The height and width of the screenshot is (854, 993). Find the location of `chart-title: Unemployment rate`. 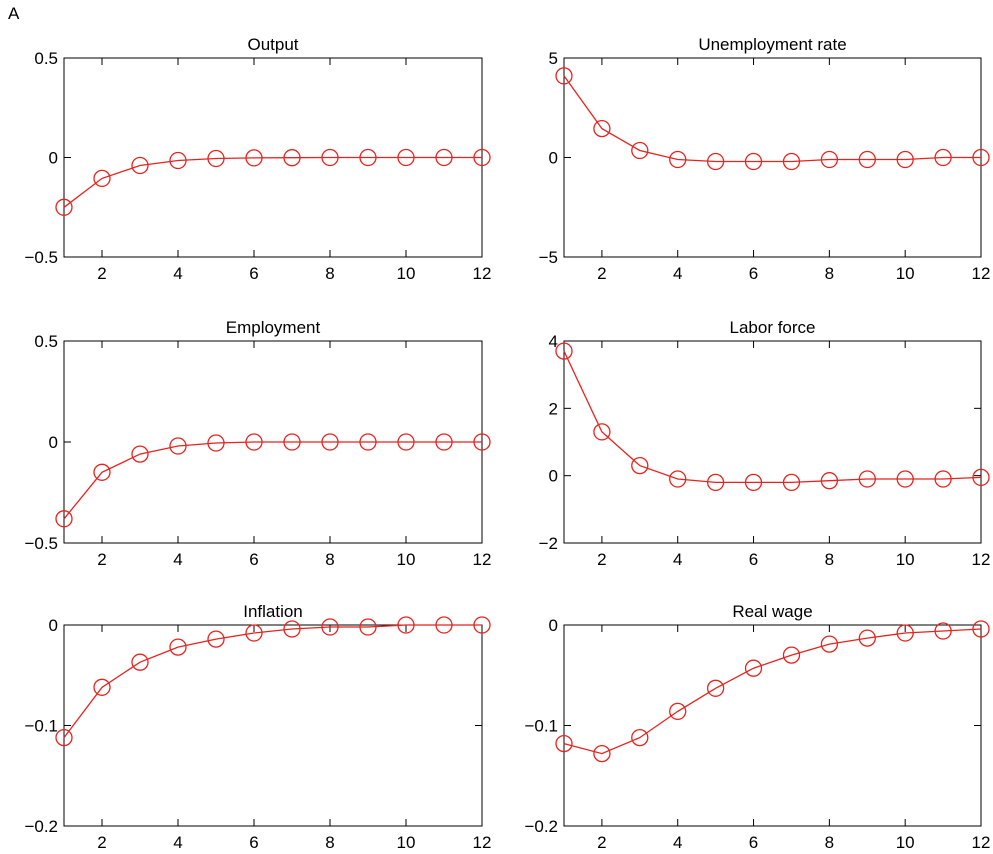

chart-title: Unemployment rate is located at coordinates (772, 44).